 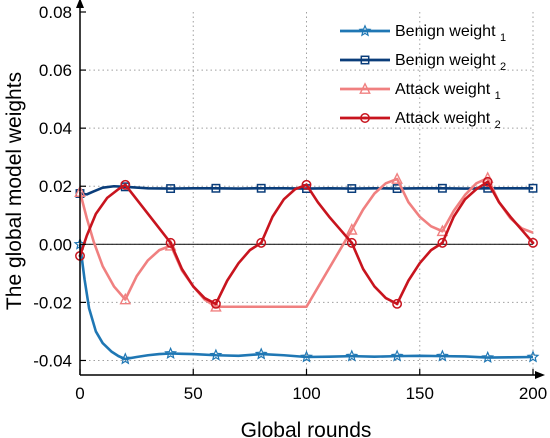 What do you see at coordinates (55, 70) in the screenshot?
I see `y-tick-label: 0.06` at bounding box center [55, 70].